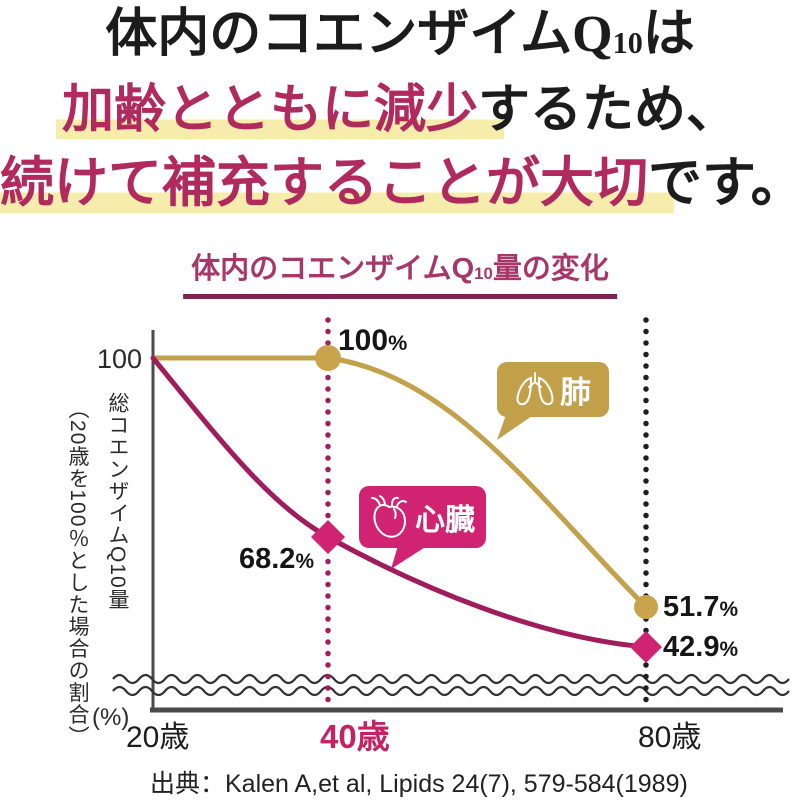 Image resolution: width=800 pixels, height=800 pixels. I want to click on annotation-lung-80: 51.7%, so click(700, 607).